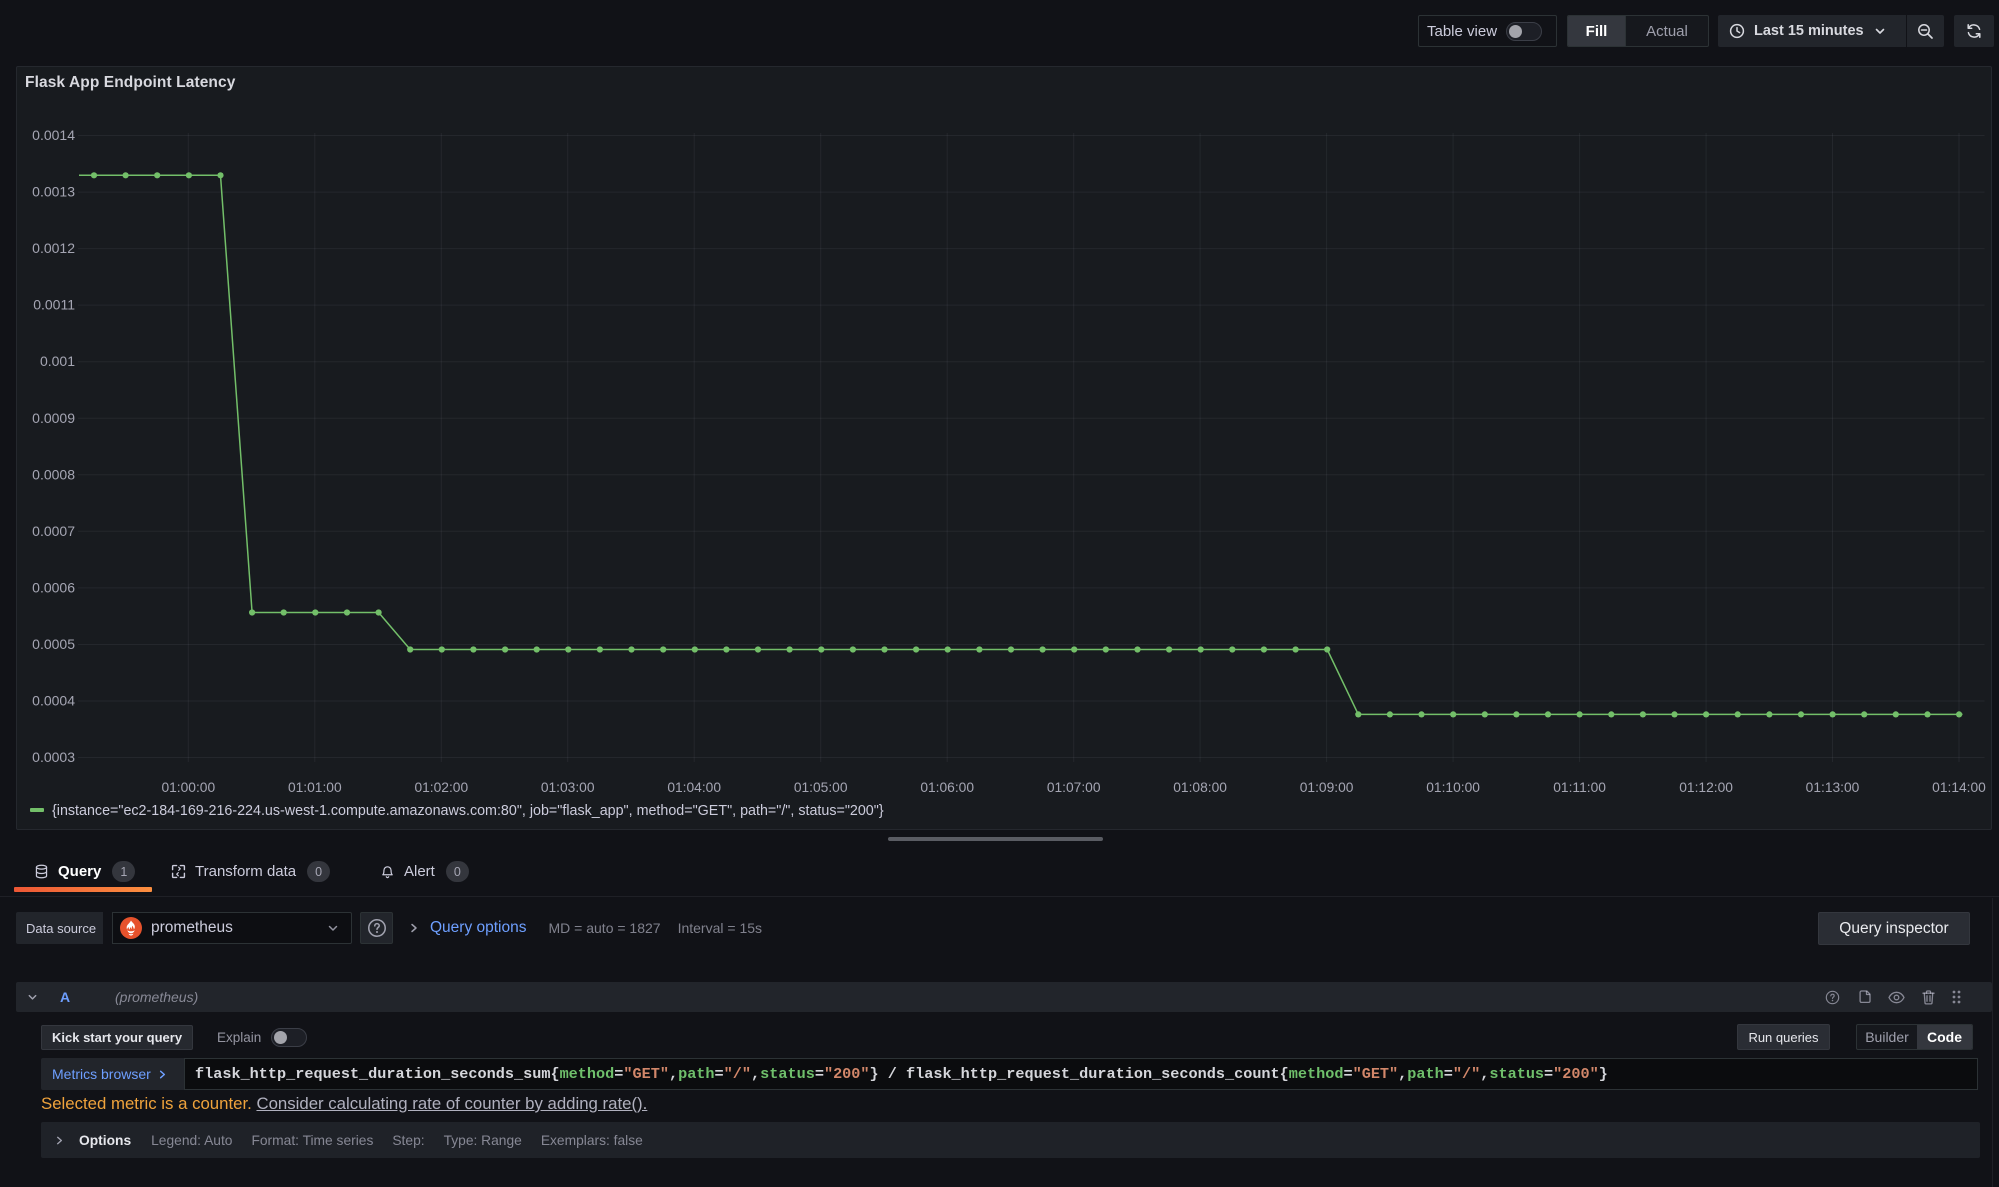 The image size is (1999, 1187). I want to click on svg-text: 0.0014, so click(53, 135).